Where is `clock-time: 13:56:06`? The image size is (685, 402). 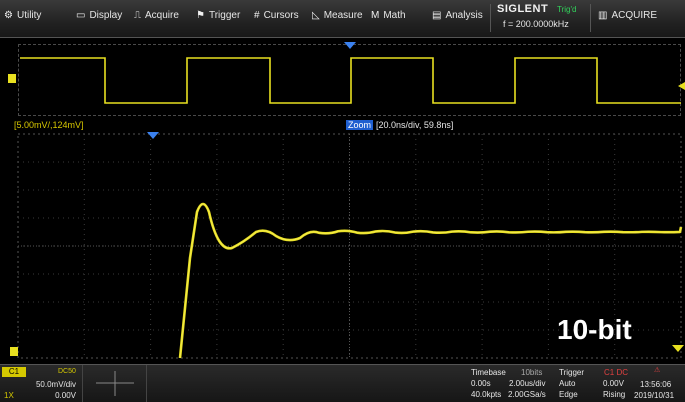 clock-time: 13:56:06 is located at coordinates (656, 384).